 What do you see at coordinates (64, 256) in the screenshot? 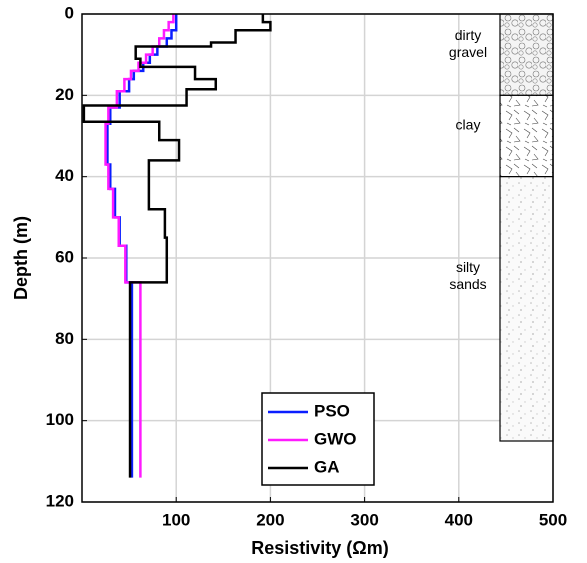
I see `y-tick-label: 60` at bounding box center [64, 256].